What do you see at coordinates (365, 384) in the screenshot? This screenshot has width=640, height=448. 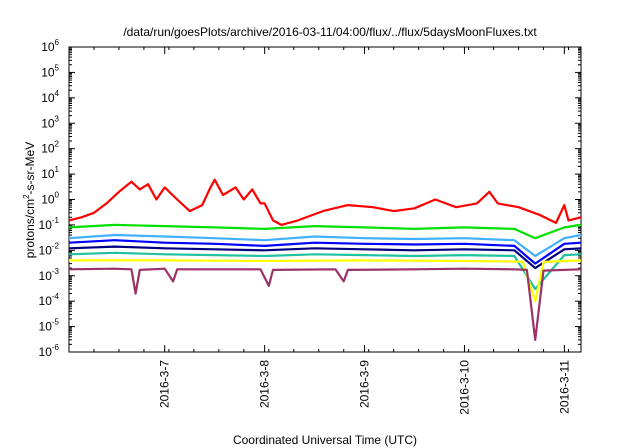 I see `x-tick-label: 2016-3-9` at bounding box center [365, 384].